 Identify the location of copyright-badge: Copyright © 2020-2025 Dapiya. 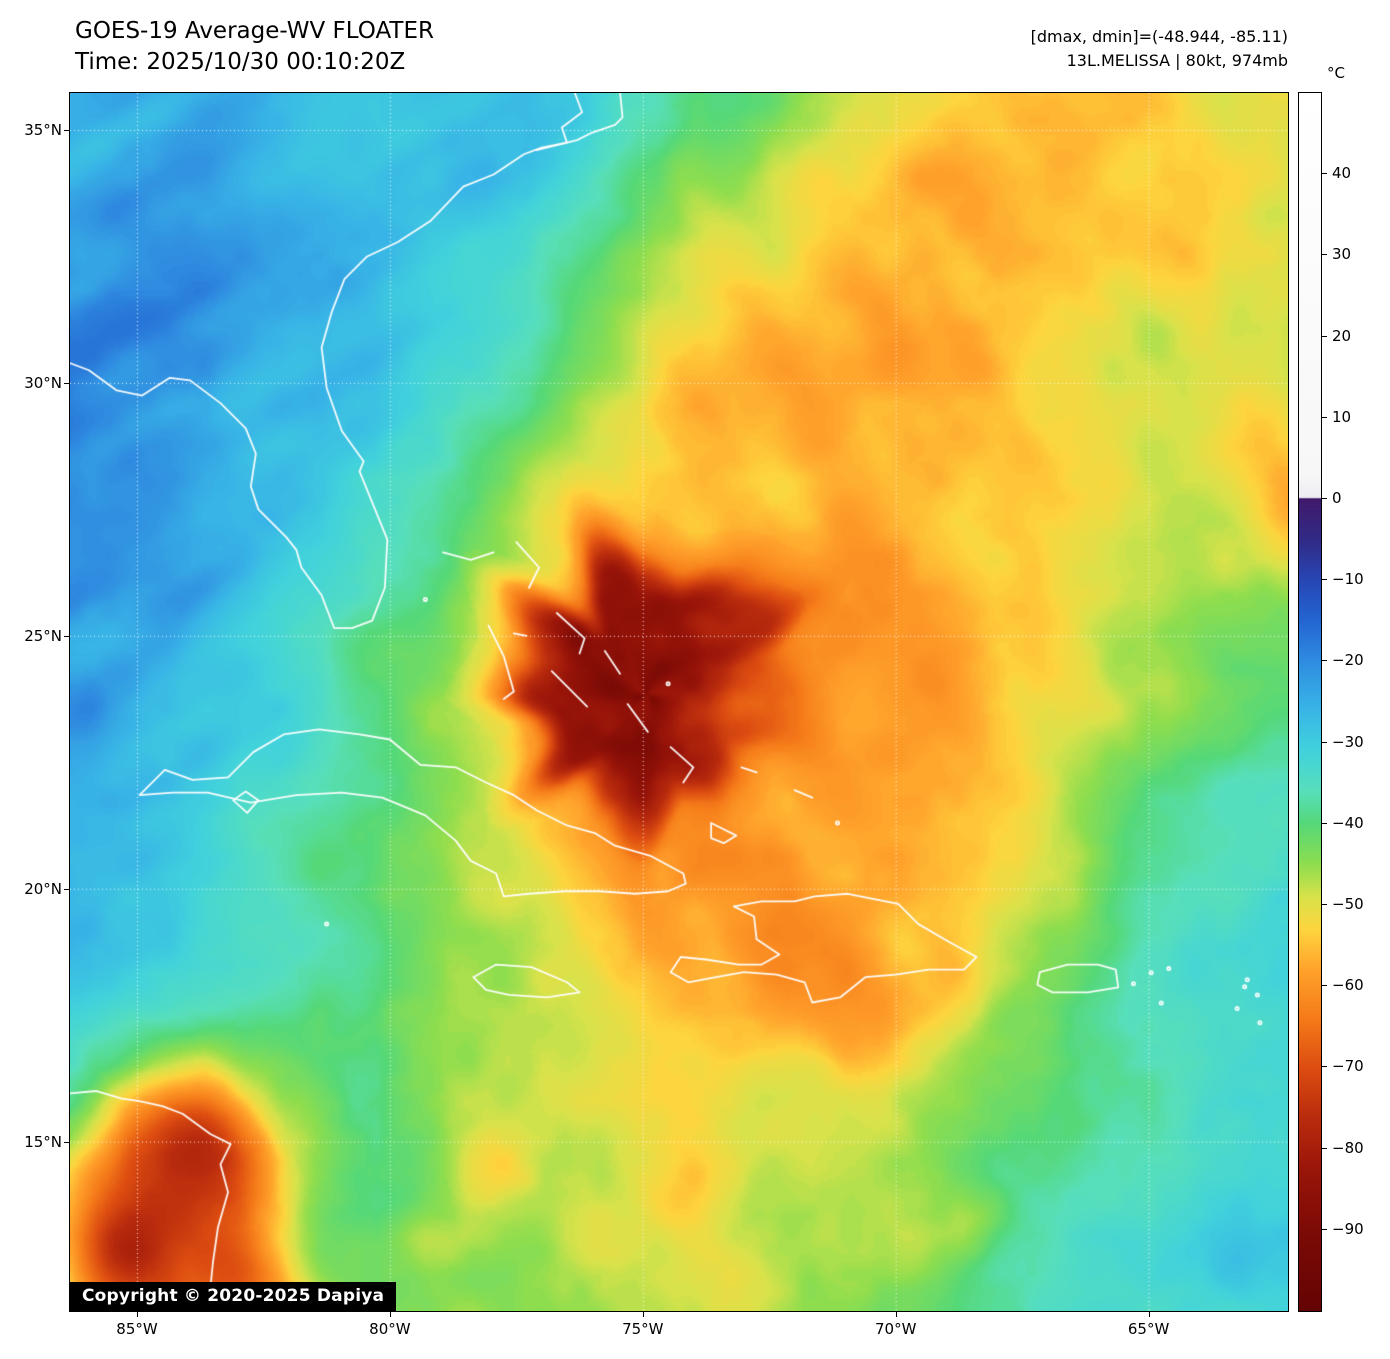
(233, 1296).